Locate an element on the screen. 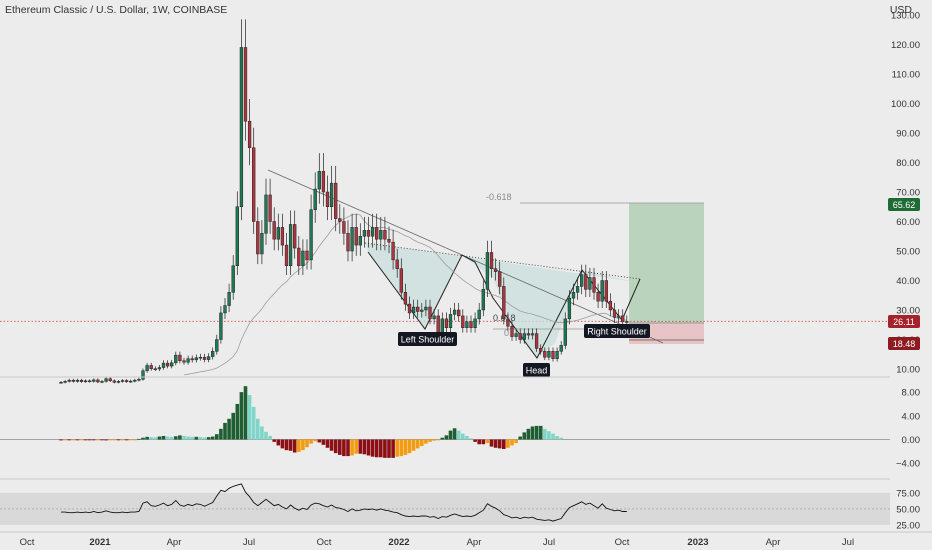 This screenshot has width=932, height=550. head-tag: Head is located at coordinates (536, 370).